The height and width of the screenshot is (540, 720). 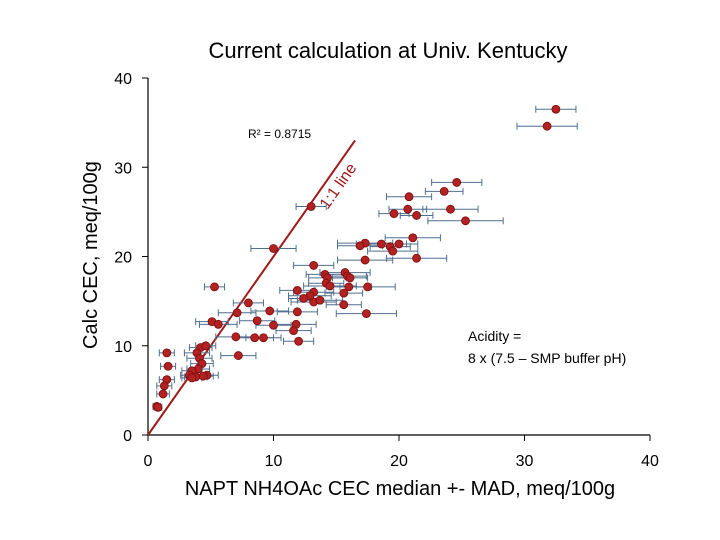 I want to click on y-ticks: 0 10 20 30 40, so click(x=131, y=258).